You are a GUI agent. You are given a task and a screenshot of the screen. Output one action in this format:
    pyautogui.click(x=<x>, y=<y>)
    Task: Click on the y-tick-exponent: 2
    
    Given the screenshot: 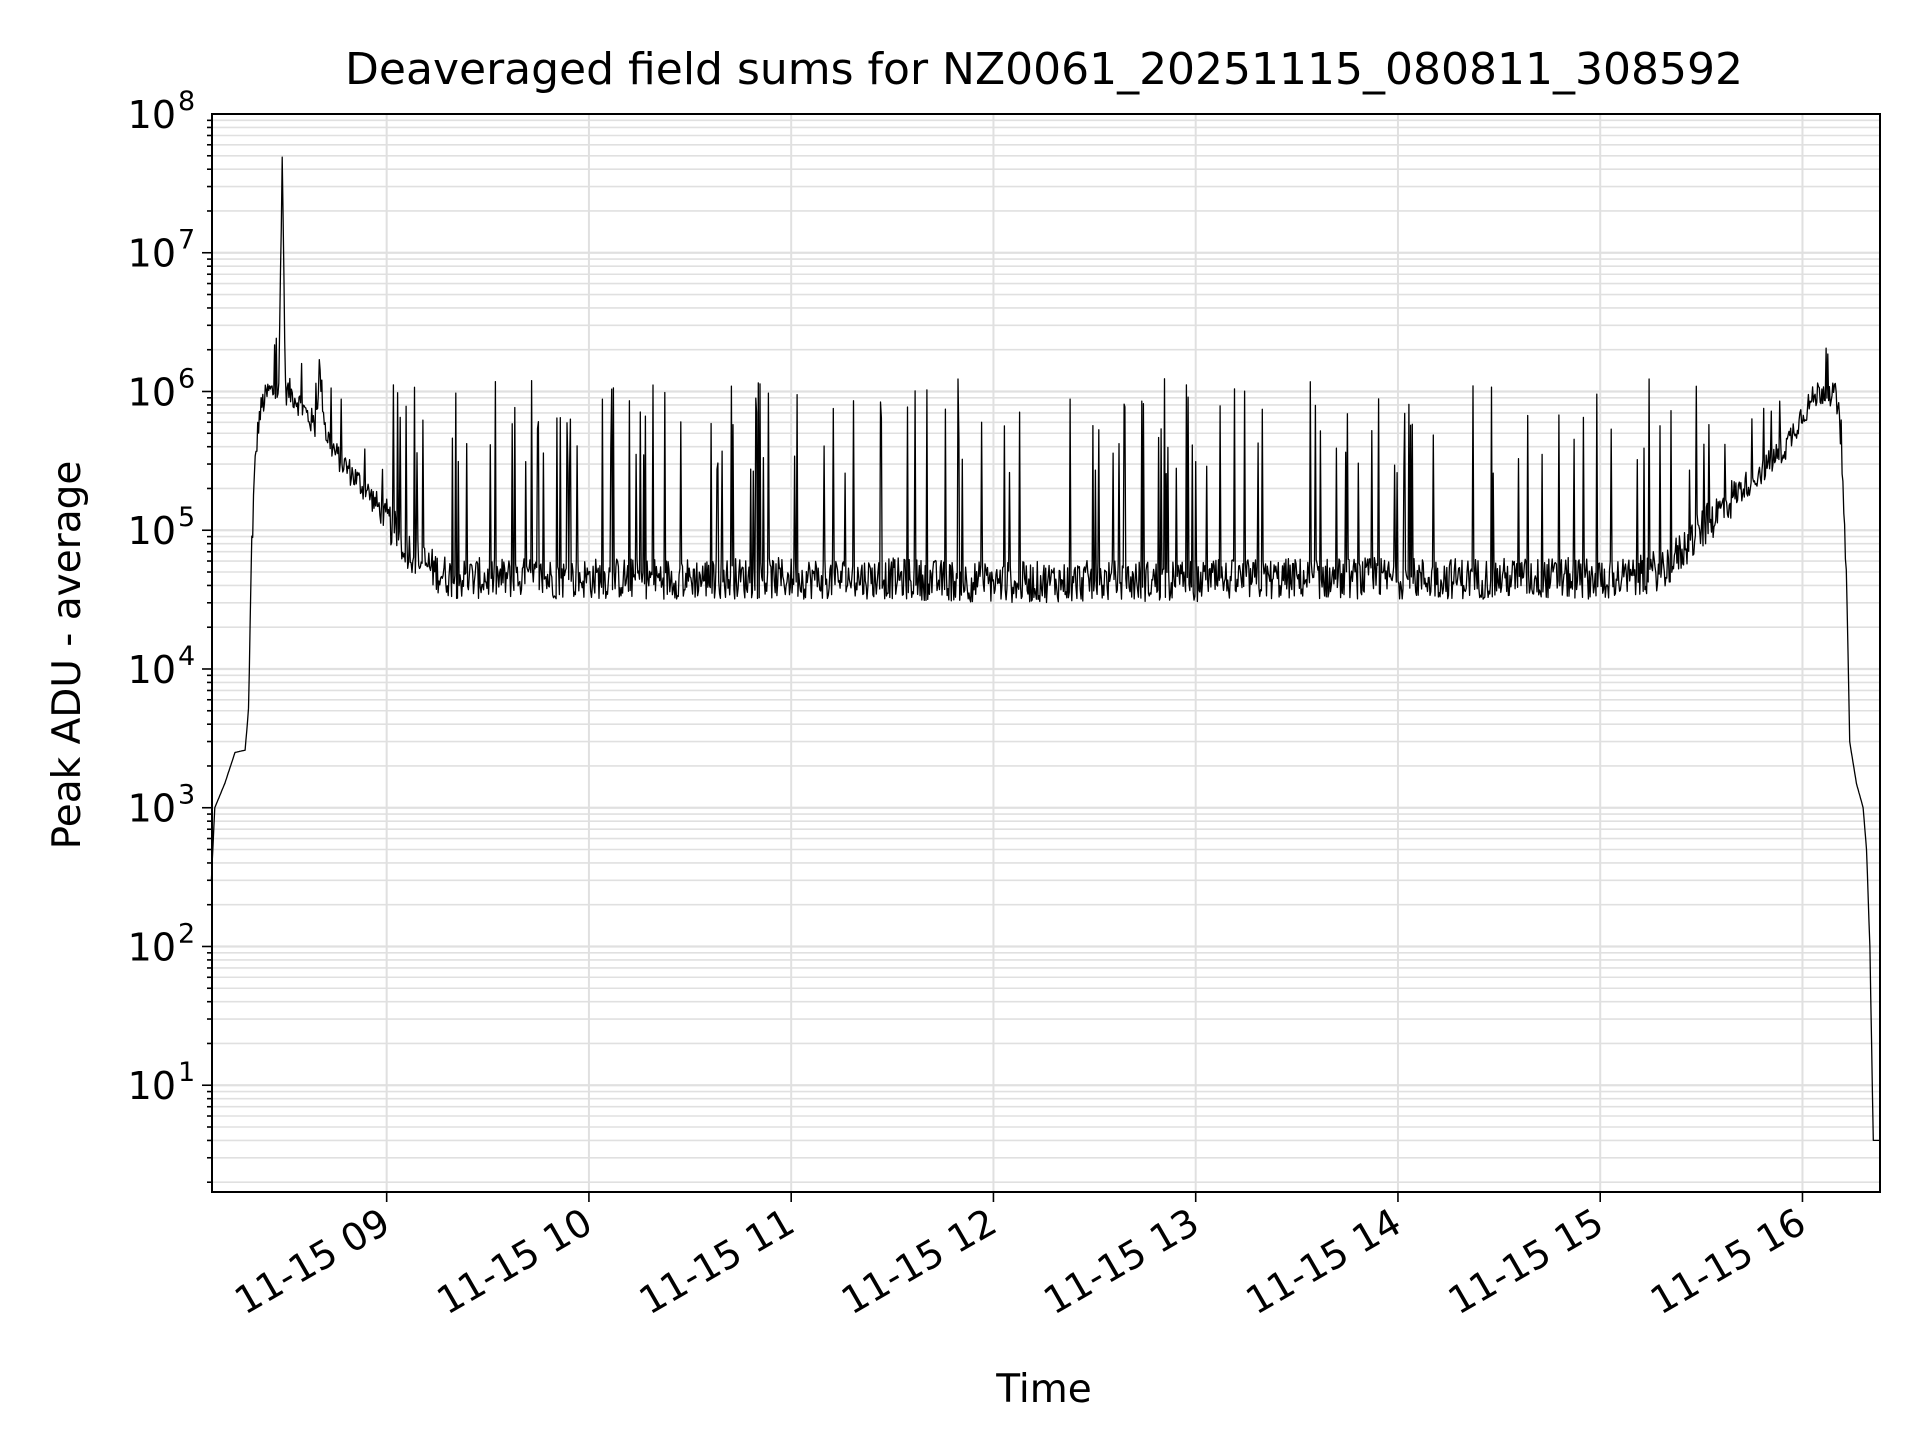 What is the action you would take?
    pyautogui.click(x=186, y=933)
    